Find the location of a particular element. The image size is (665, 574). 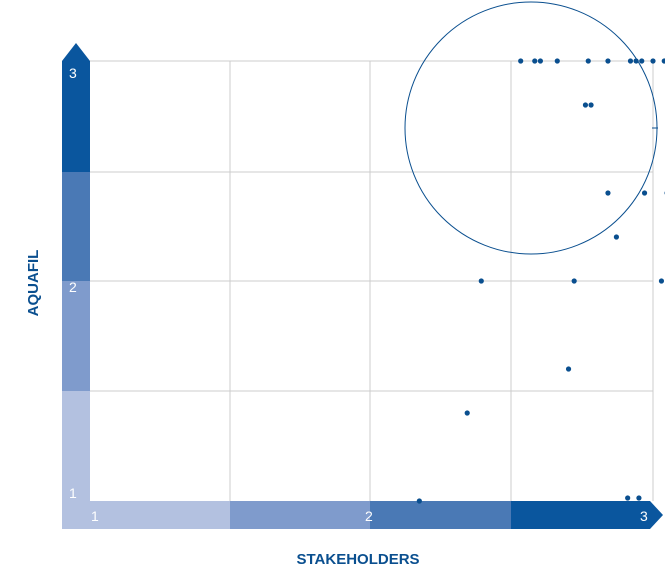

x-axis-title: STAKEHOLDERS is located at coordinates (357, 559).